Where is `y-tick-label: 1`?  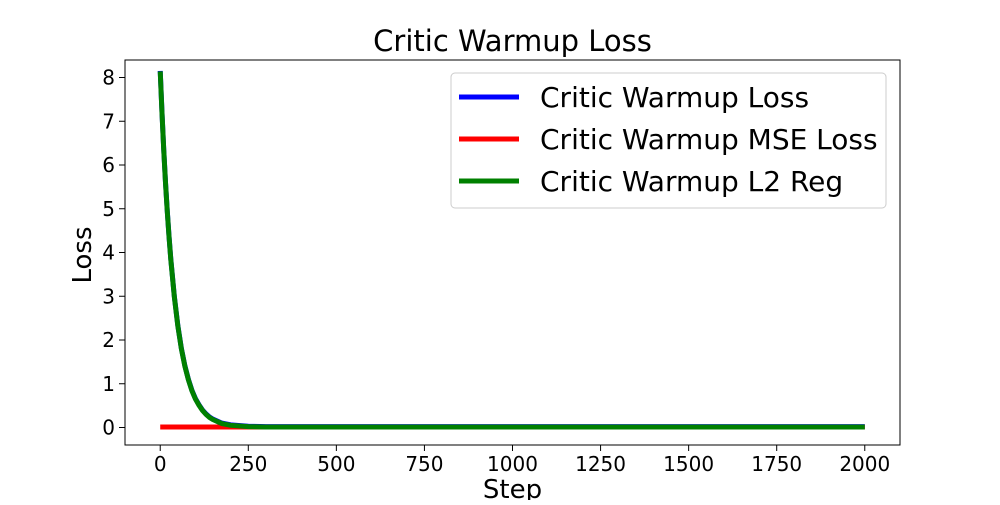
y-tick-label: 1 is located at coordinates (108, 384).